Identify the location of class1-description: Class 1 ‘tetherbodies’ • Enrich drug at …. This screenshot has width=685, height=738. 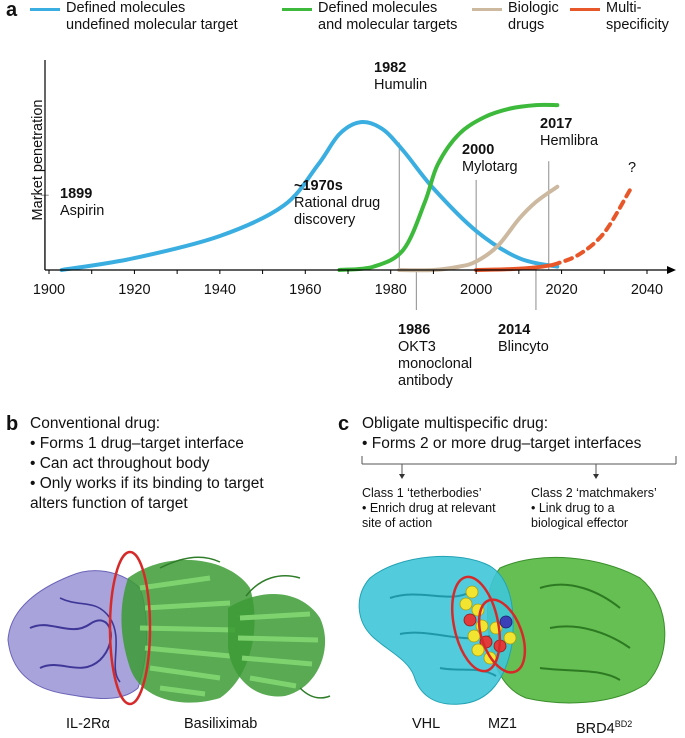
(429, 508).